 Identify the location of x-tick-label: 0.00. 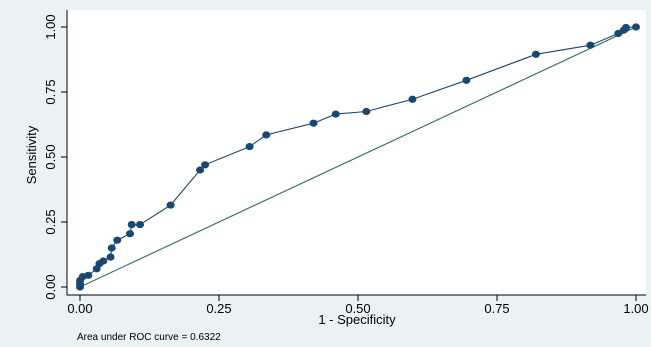
(79, 308).